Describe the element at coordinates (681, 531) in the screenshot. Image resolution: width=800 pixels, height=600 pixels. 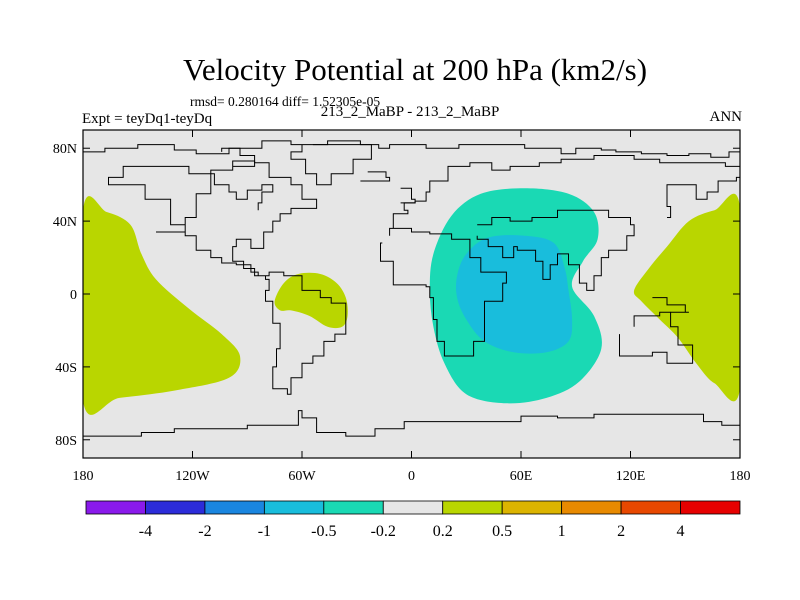
I see `colorbar-label: 4` at that location.